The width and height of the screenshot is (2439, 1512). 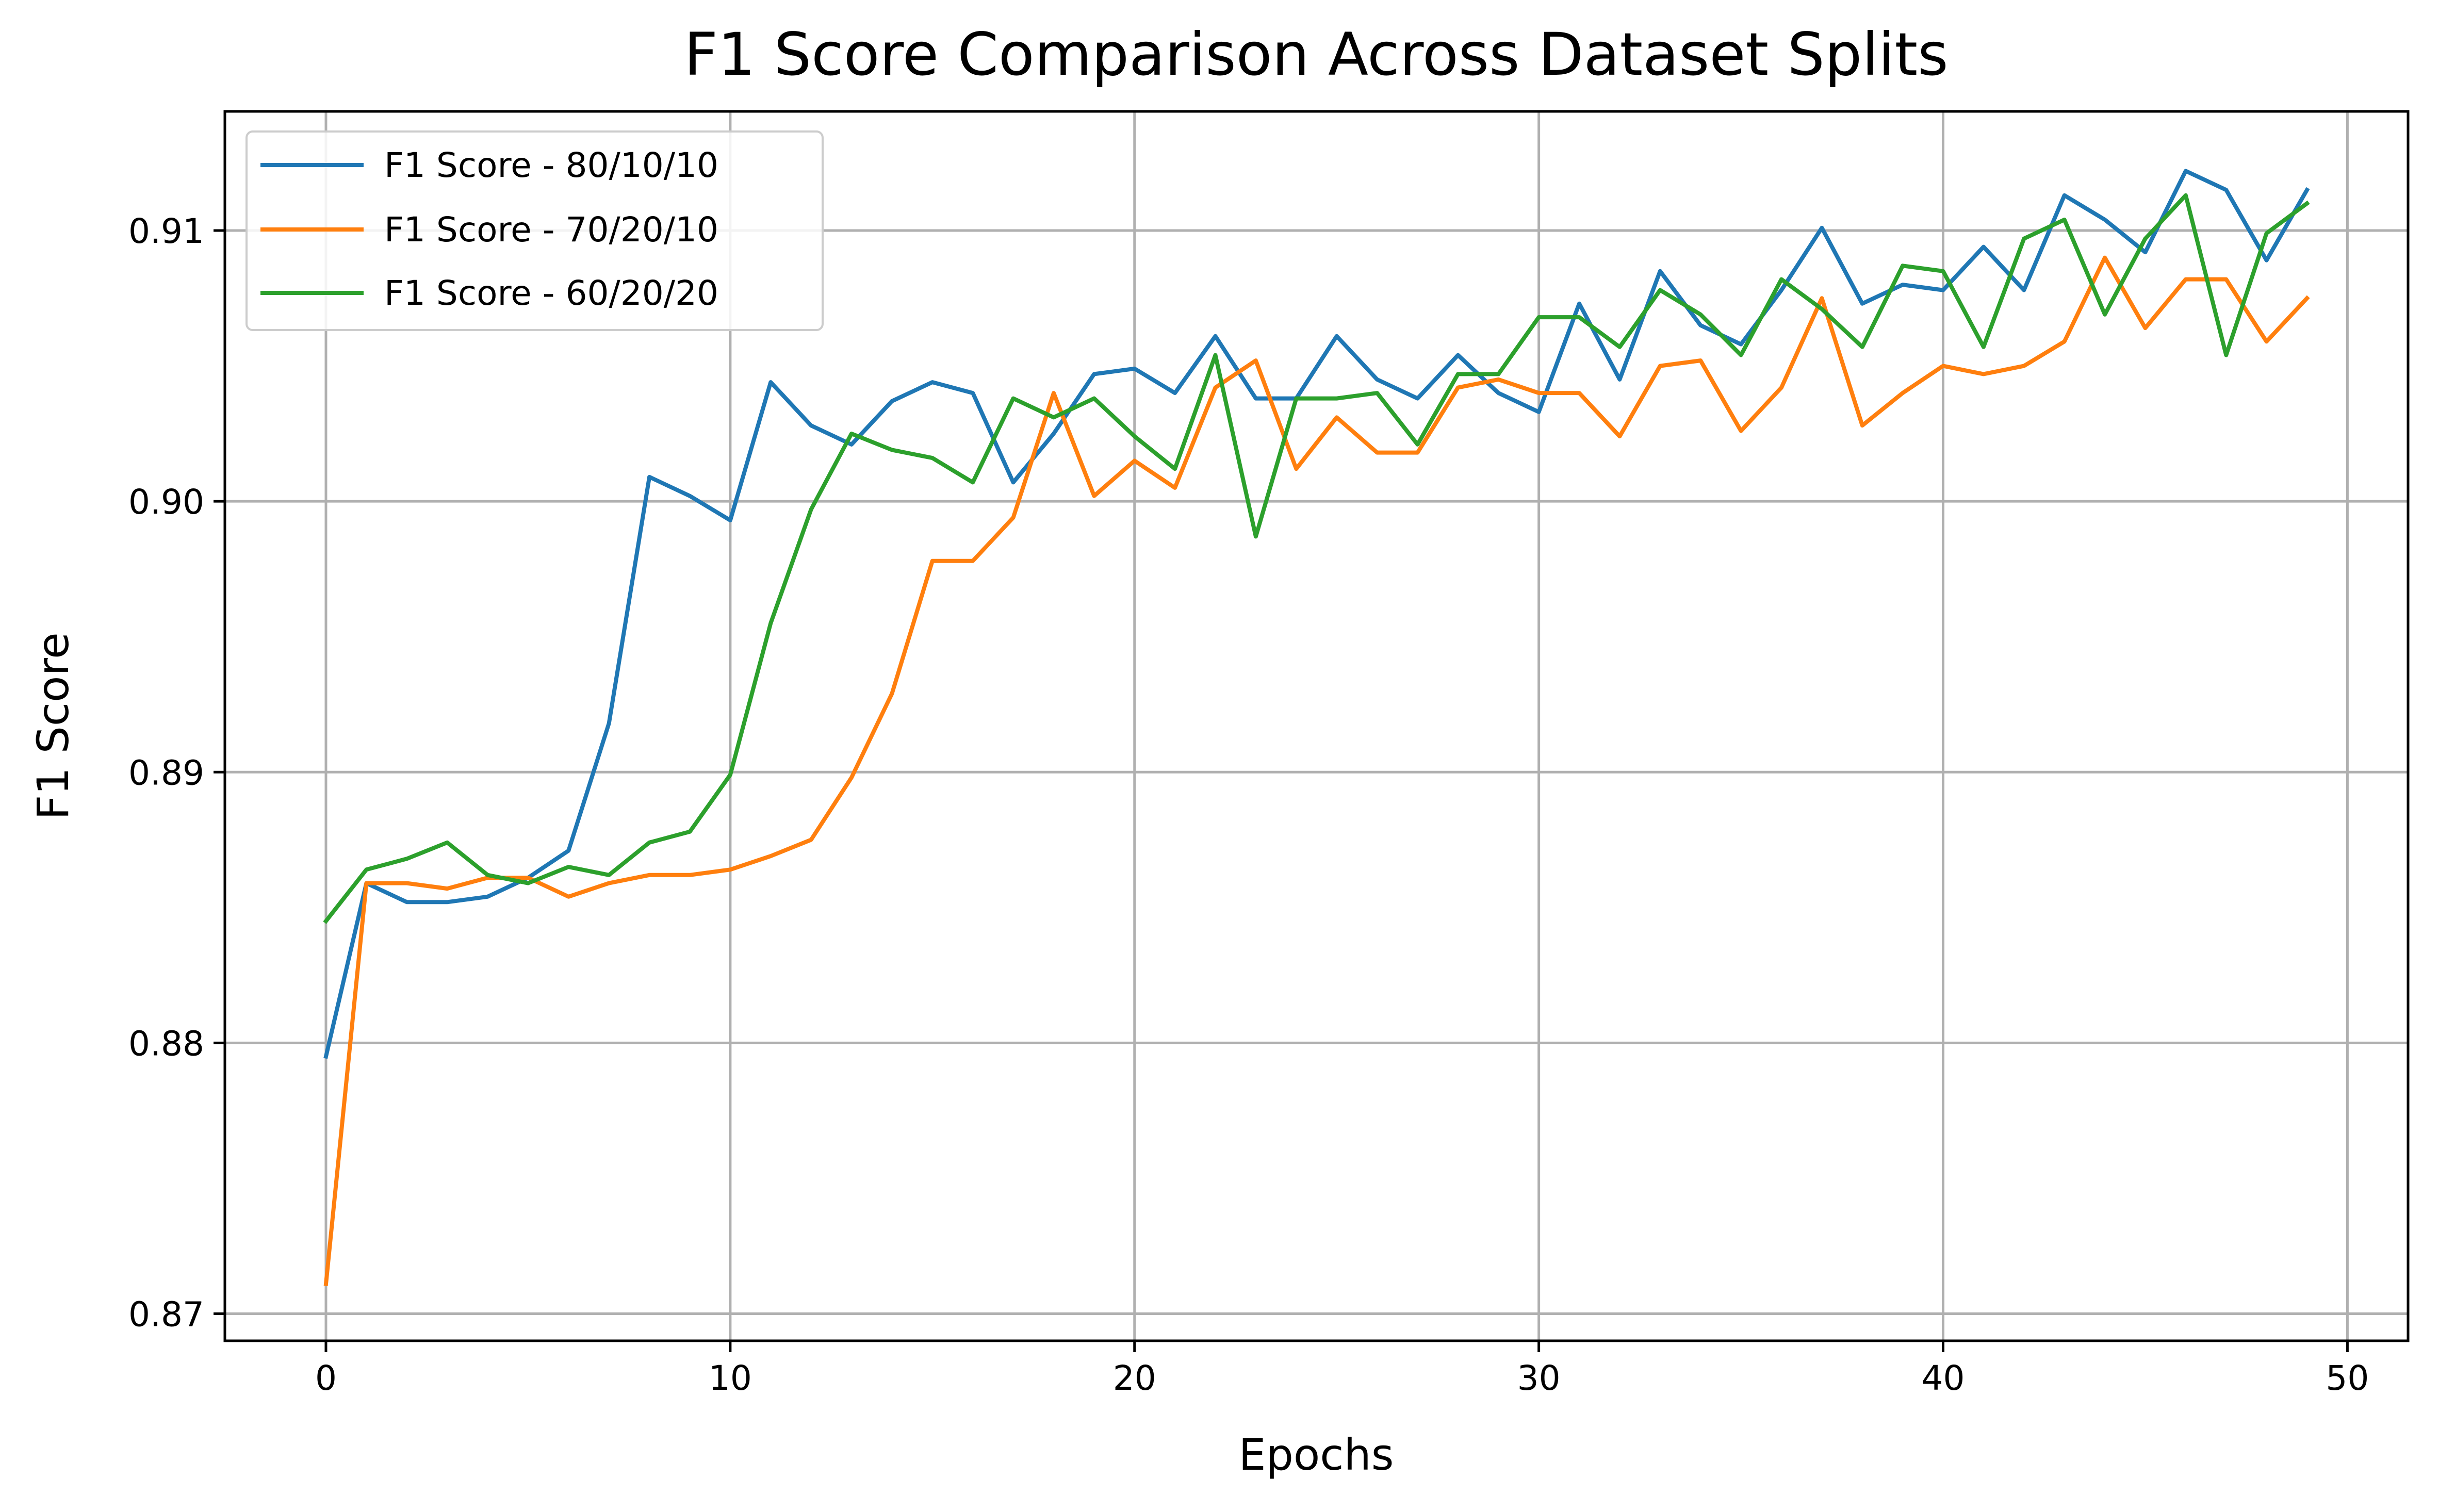 I want to click on x-tick-label: 40, so click(x=1943, y=1378).